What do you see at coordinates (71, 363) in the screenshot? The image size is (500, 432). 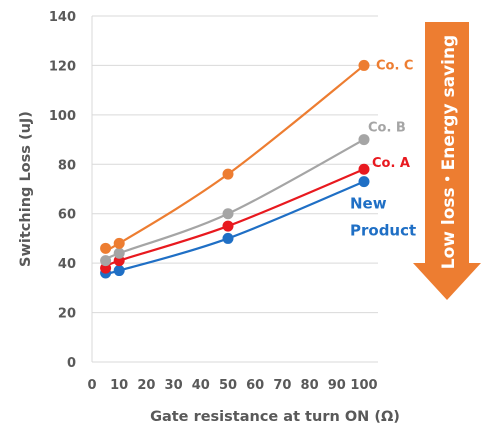 I see `y-tick-label: 0` at bounding box center [71, 363].